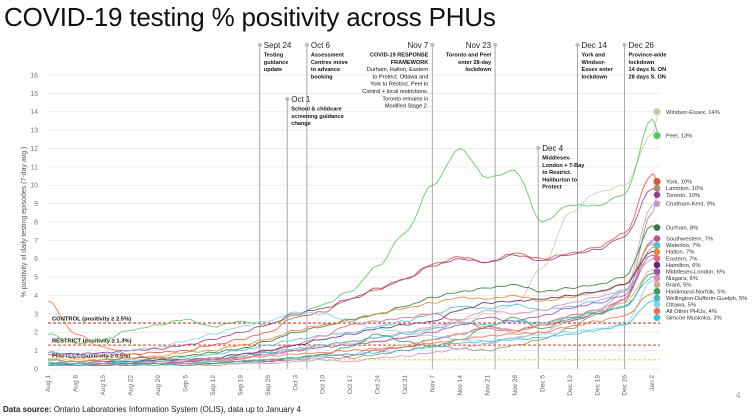 The image size is (753, 420). I want to click on y-tick-label: 9, so click(36, 204).